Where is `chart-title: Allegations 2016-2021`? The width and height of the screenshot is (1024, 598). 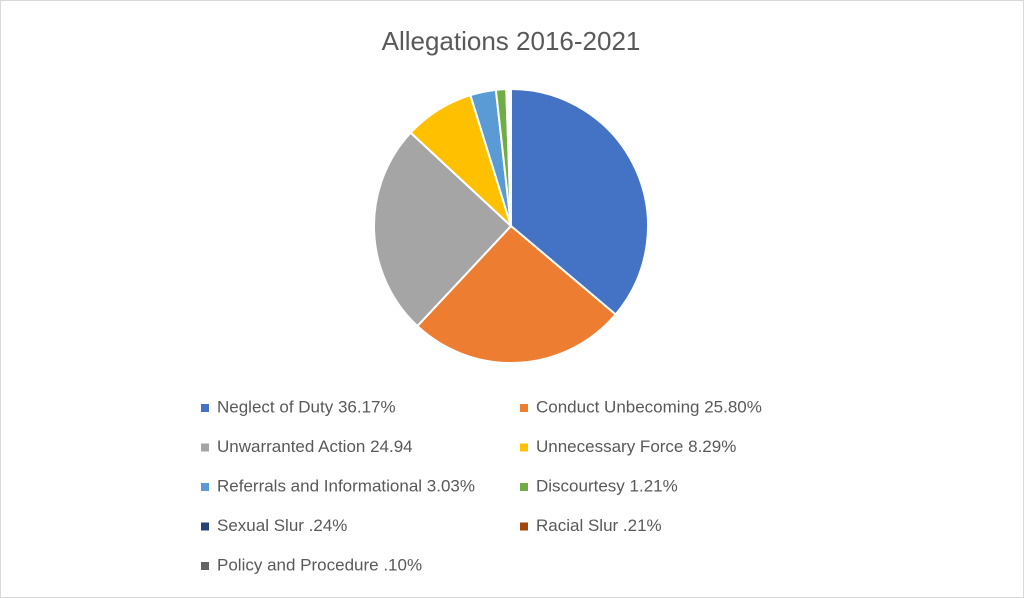 chart-title: Allegations 2016-2021 is located at coordinates (511, 41).